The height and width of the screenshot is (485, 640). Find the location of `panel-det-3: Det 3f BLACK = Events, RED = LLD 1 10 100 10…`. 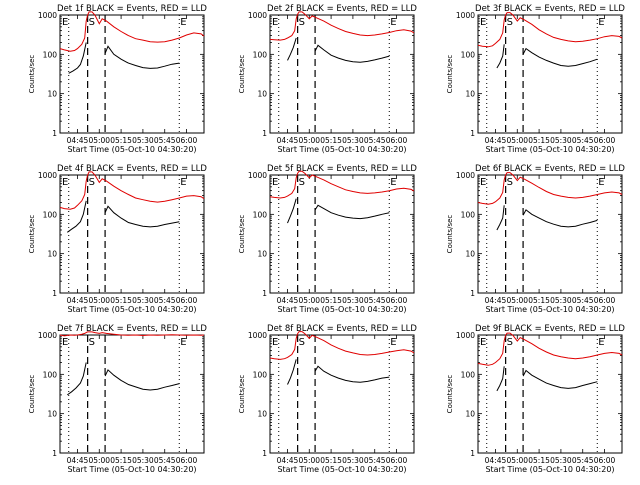

panel-det-3: Det 3f BLACK = Events, RED = LLD 1 10 100 10… is located at coordinates (535, 79).